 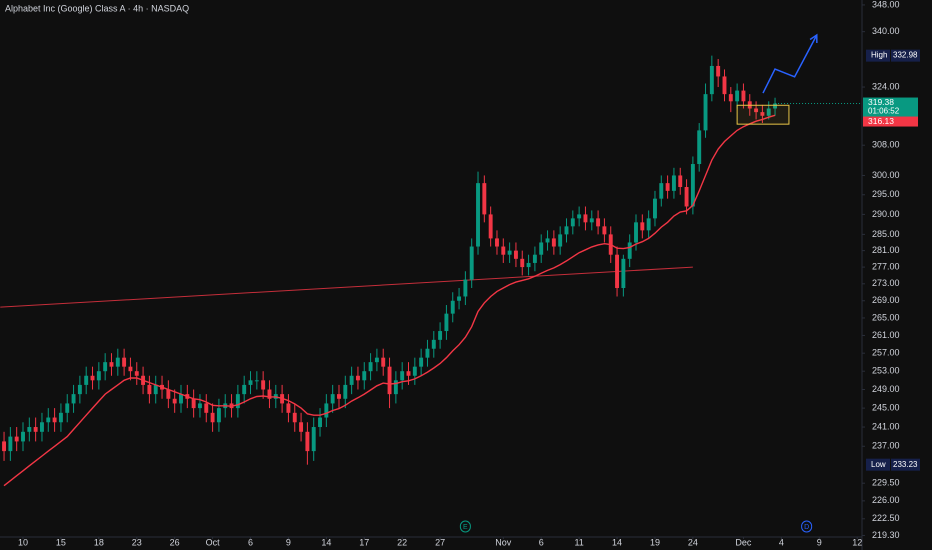 What do you see at coordinates (440, 542) in the screenshot?
I see `x-tick-label: 27` at bounding box center [440, 542].